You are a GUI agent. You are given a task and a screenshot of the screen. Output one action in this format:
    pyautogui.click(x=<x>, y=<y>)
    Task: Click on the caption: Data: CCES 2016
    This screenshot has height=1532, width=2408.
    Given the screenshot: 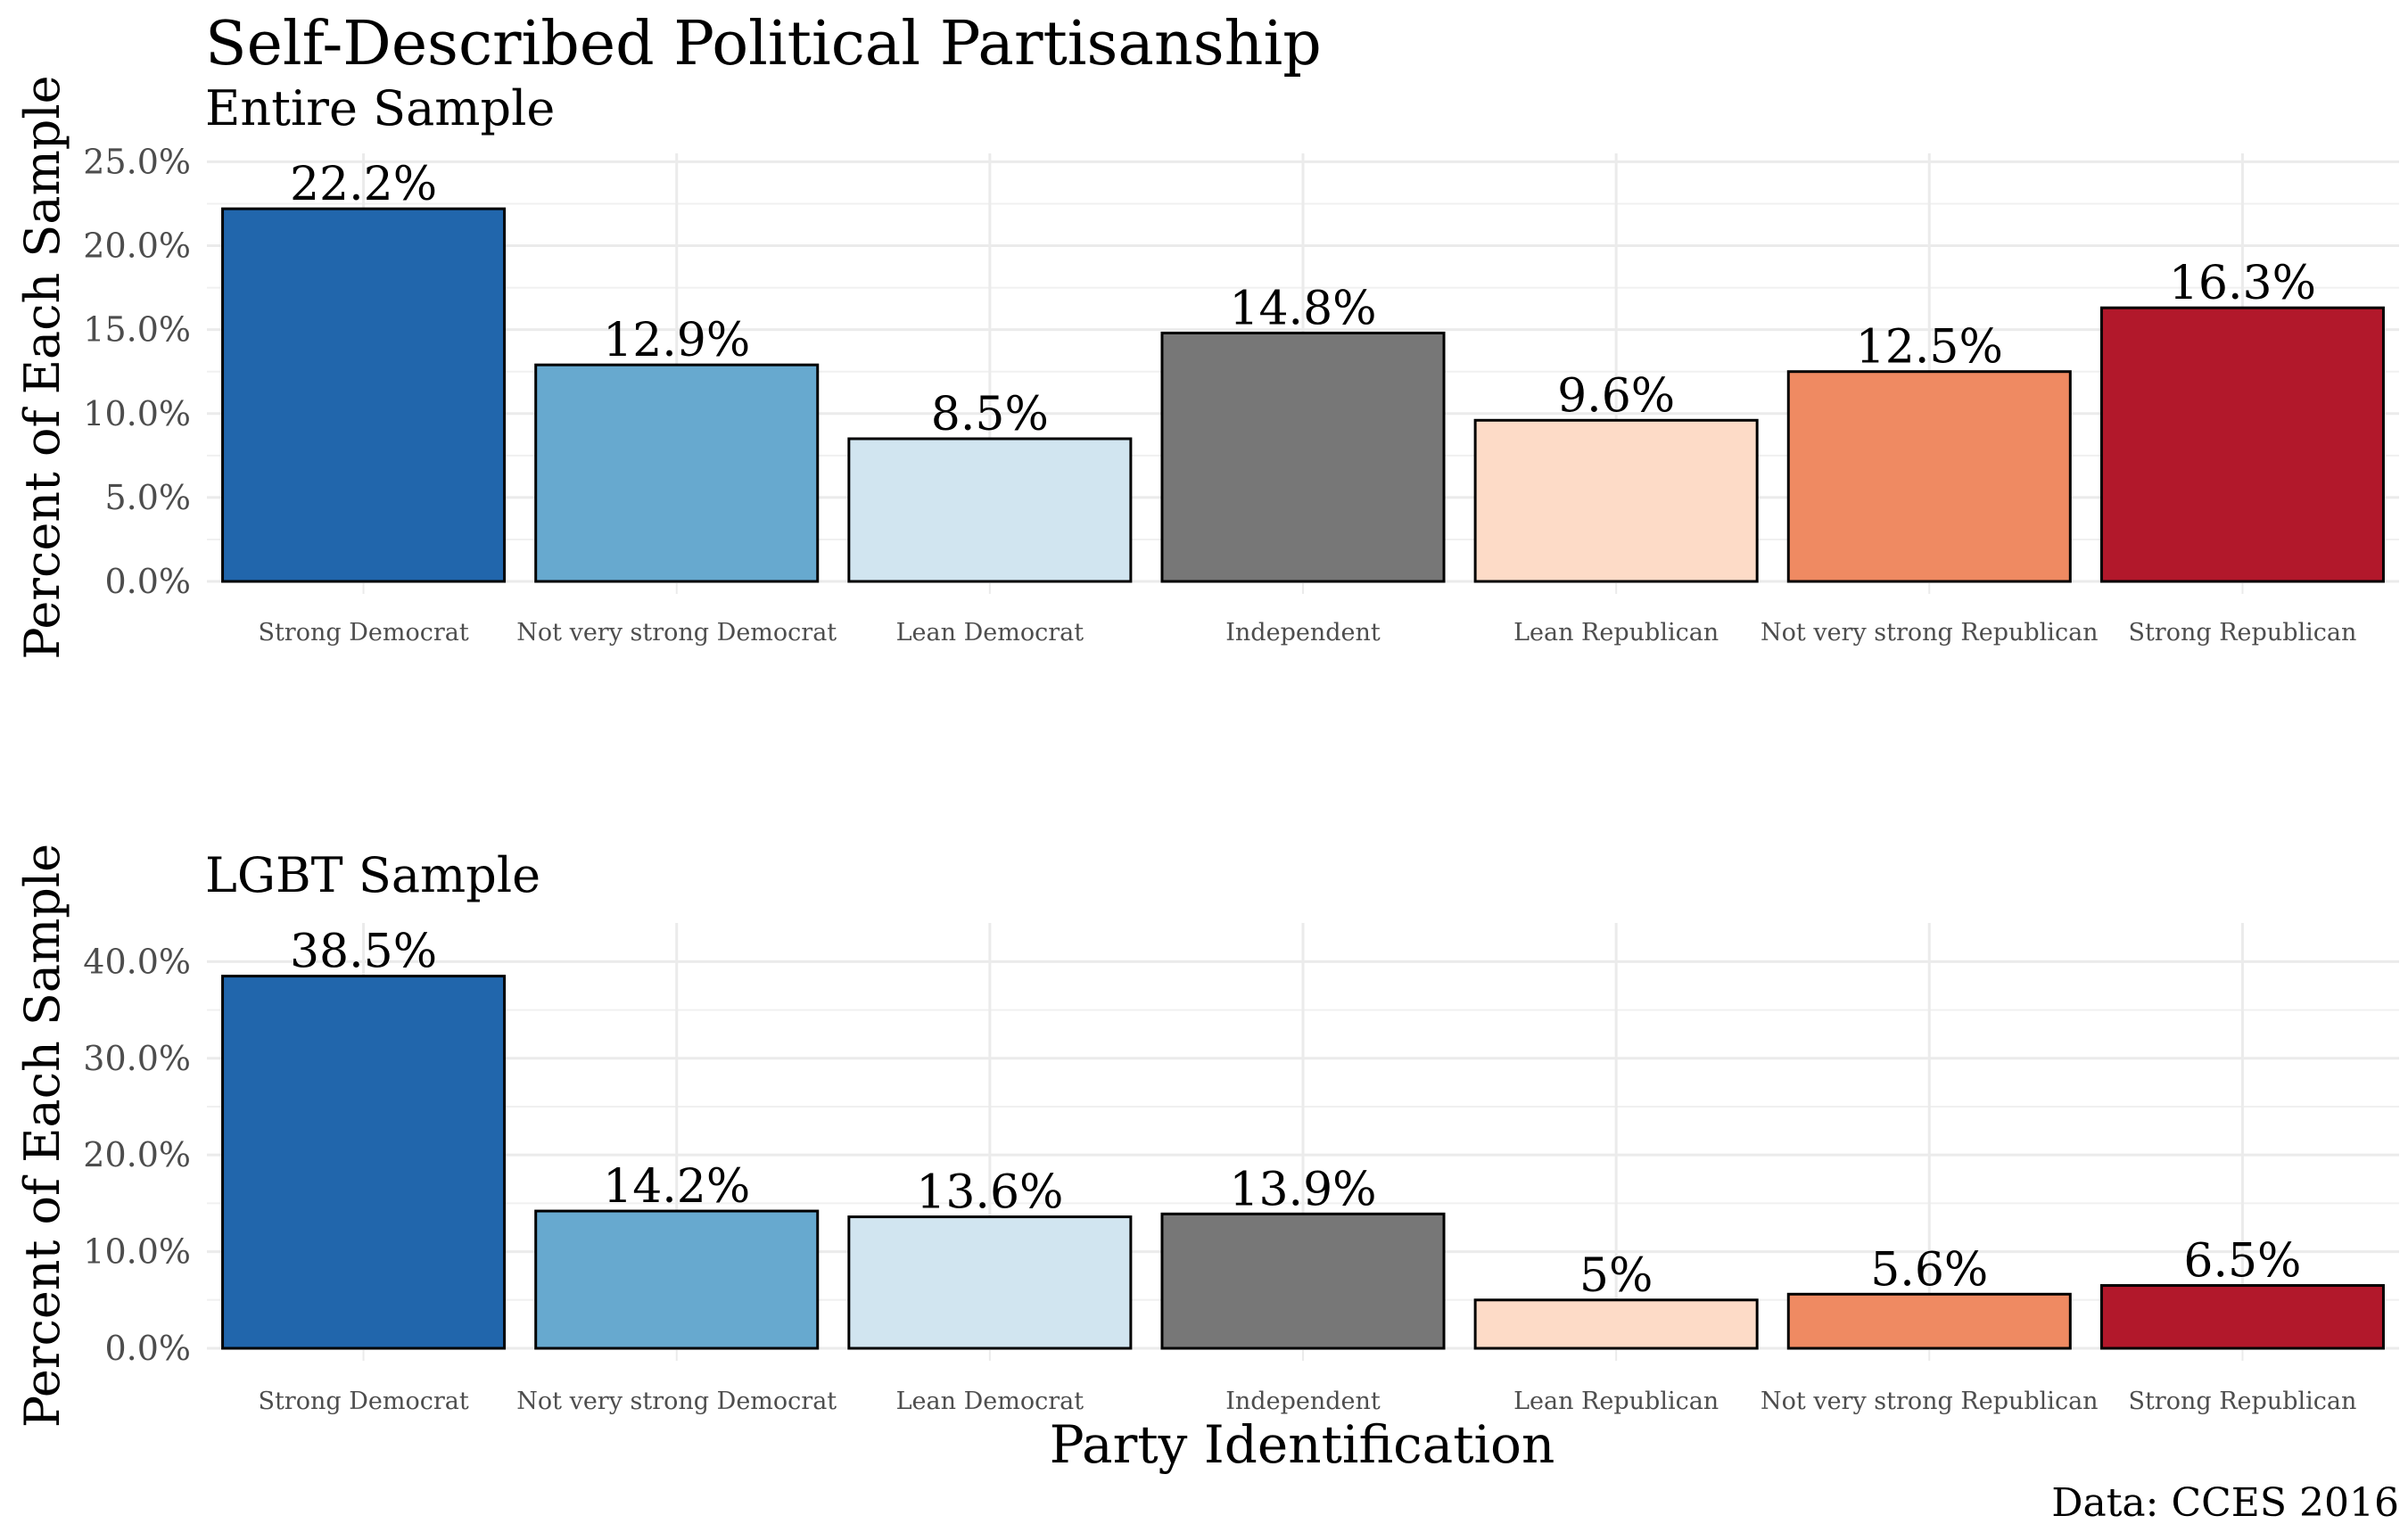 What is the action you would take?
    pyautogui.click(x=2225, y=1503)
    